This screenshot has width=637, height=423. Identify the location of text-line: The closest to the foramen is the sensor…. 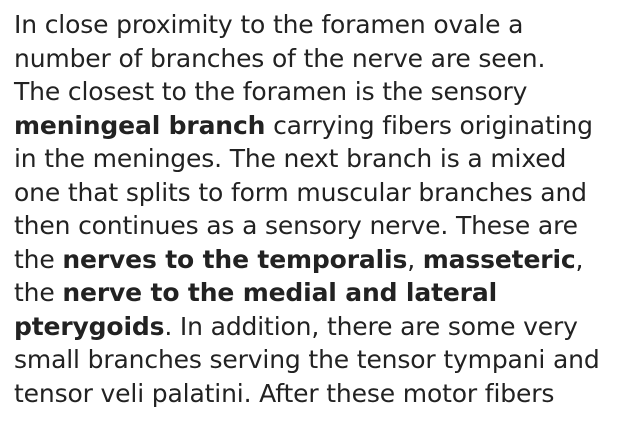
(324, 92).